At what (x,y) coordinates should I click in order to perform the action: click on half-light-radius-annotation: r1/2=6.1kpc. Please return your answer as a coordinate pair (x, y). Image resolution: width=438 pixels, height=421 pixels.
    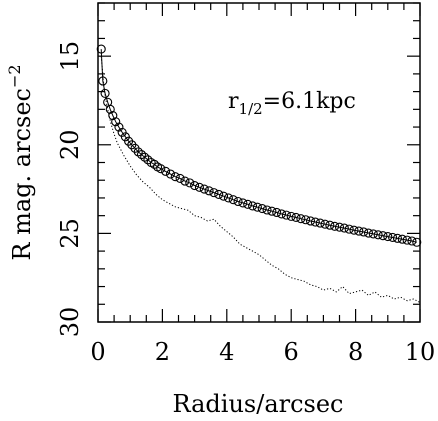
    Looking at the image, I should click on (292, 103).